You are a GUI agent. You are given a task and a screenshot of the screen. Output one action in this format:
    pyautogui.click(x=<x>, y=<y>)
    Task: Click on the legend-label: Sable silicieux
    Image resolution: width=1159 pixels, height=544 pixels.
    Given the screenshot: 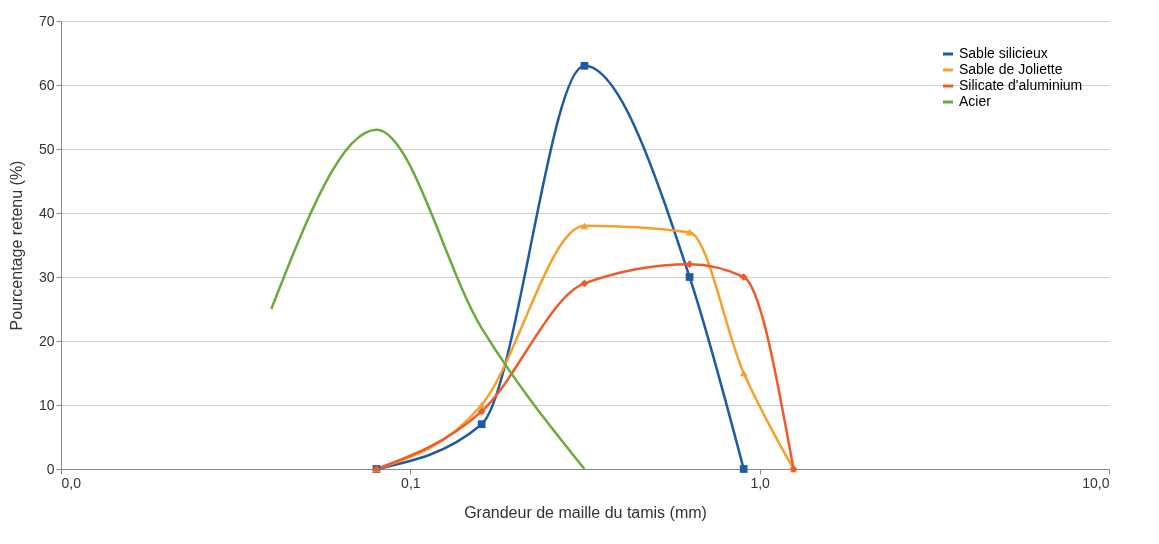 What is the action you would take?
    pyautogui.click(x=1003, y=53)
    